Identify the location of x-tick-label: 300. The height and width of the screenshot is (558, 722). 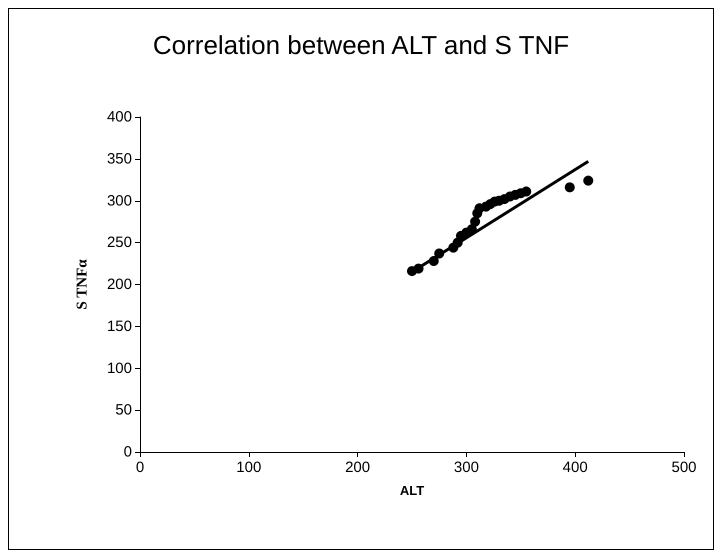
(466, 467).